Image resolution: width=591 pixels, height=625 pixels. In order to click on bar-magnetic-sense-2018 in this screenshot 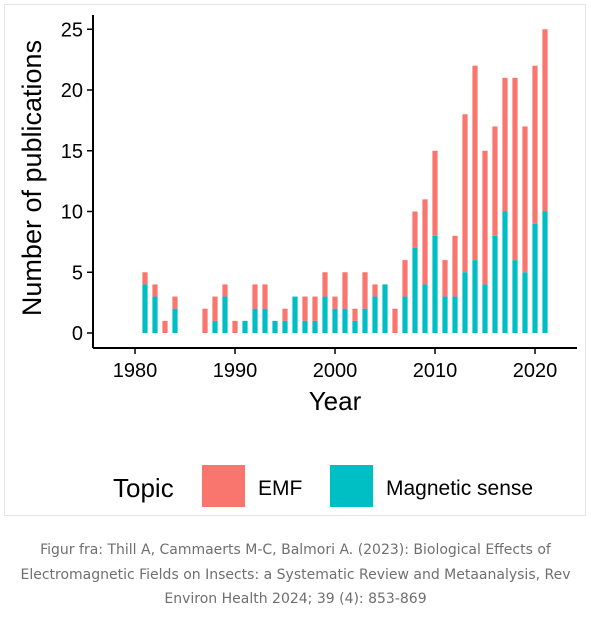, I will do `click(515, 296)`.